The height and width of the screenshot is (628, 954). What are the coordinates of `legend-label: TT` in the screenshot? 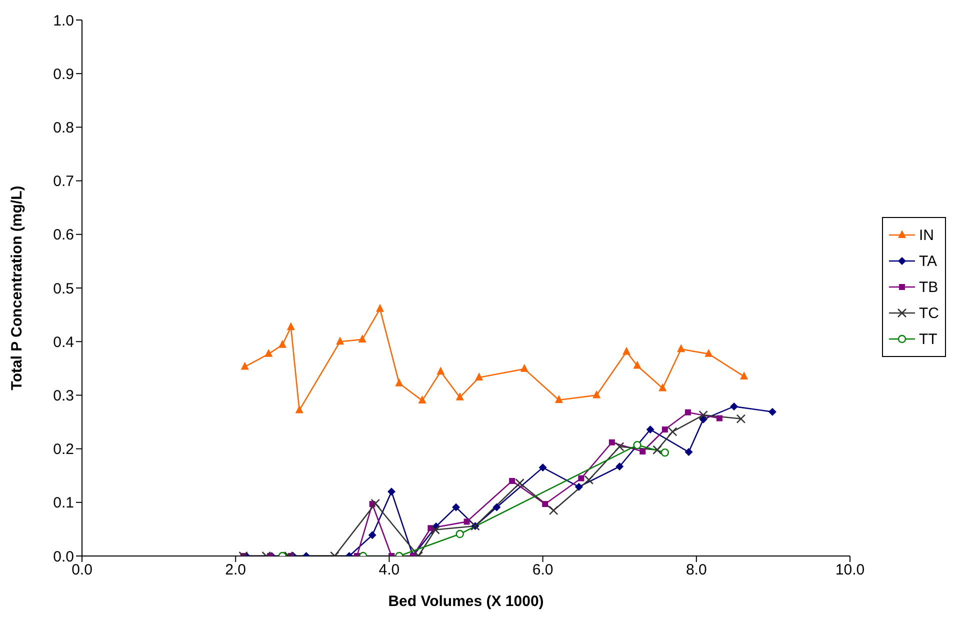 It's located at (928, 339).